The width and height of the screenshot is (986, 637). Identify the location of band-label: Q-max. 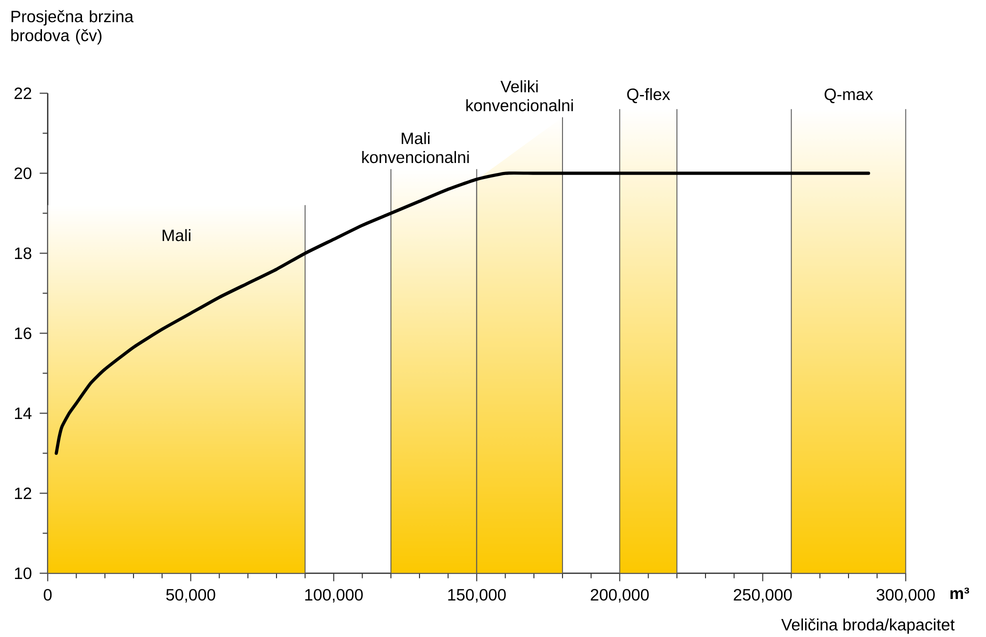
(848, 96).